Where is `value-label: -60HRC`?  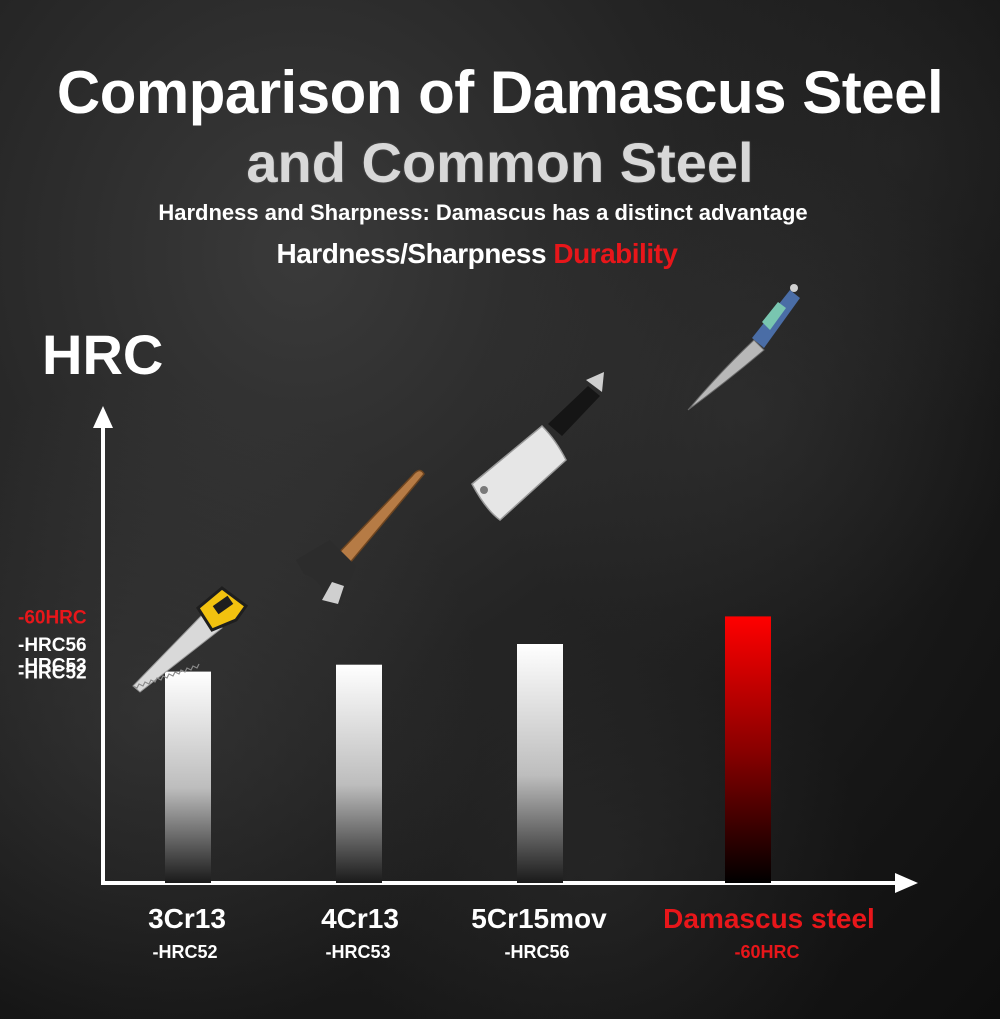 value-label: -60HRC is located at coordinates (766, 952).